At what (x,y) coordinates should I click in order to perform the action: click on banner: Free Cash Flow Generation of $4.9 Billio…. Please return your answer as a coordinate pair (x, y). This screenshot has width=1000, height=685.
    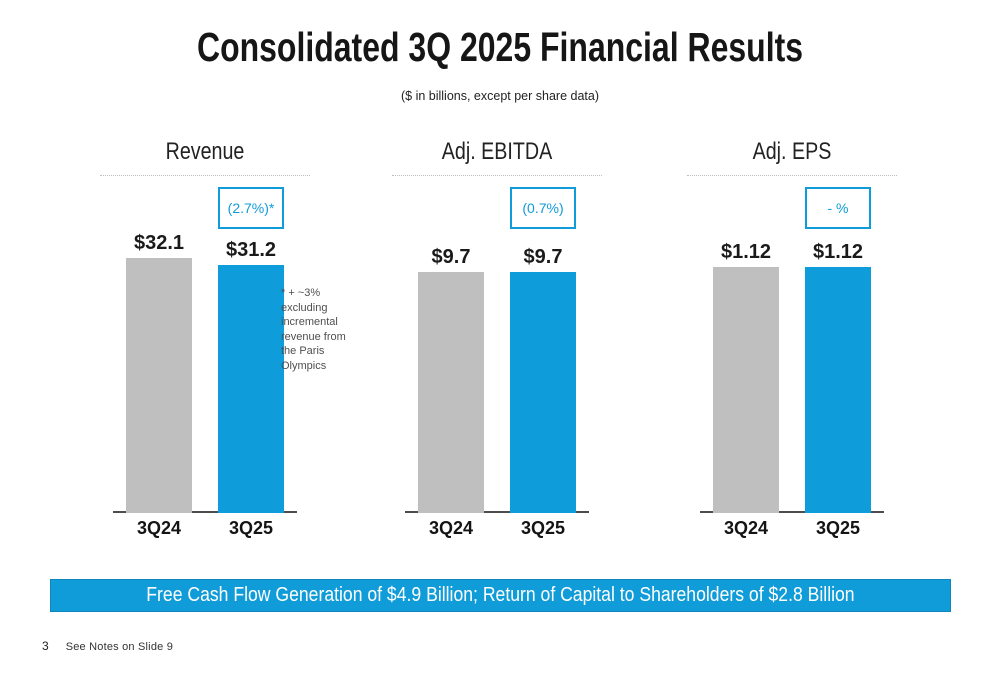
    Looking at the image, I should click on (500, 595).